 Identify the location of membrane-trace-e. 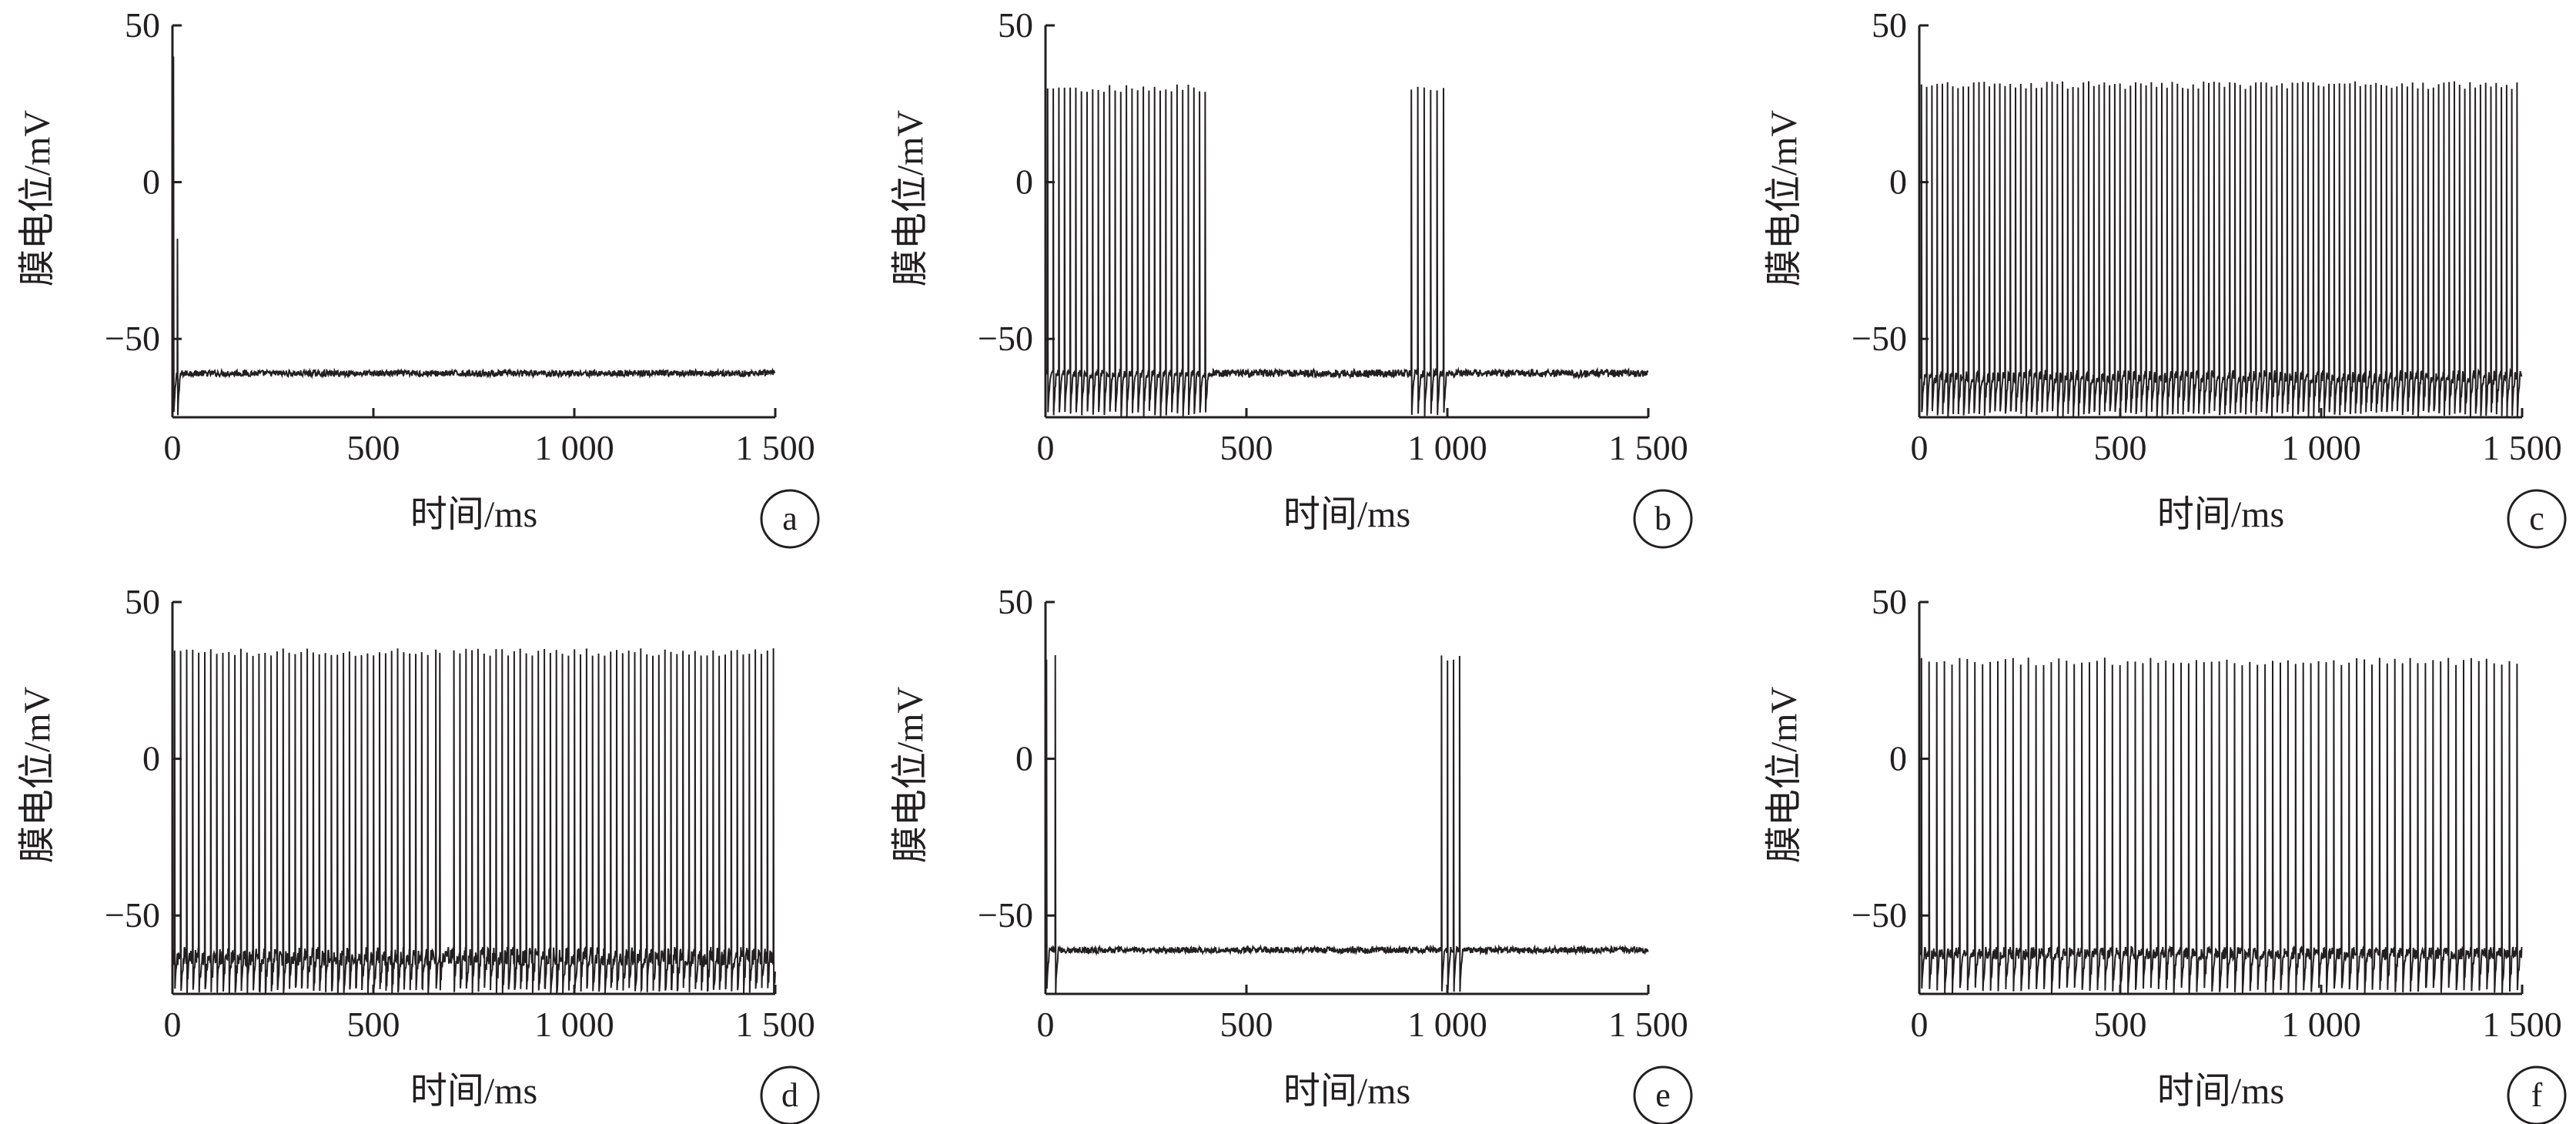
(1347, 824).